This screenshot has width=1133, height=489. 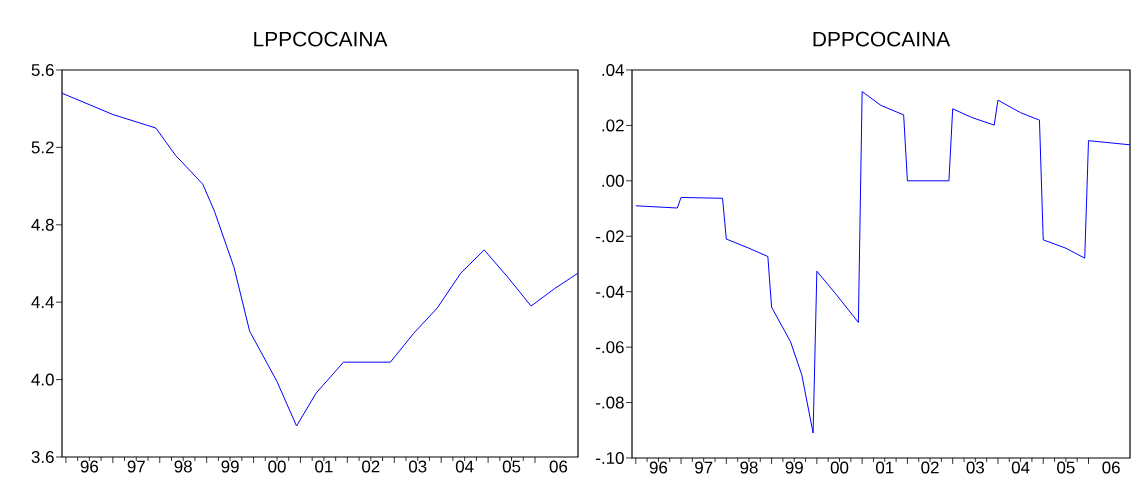 What do you see at coordinates (42, 379) in the screenshot?
I see `y-tick-label: 4.0` at bounding box center [42, 379].